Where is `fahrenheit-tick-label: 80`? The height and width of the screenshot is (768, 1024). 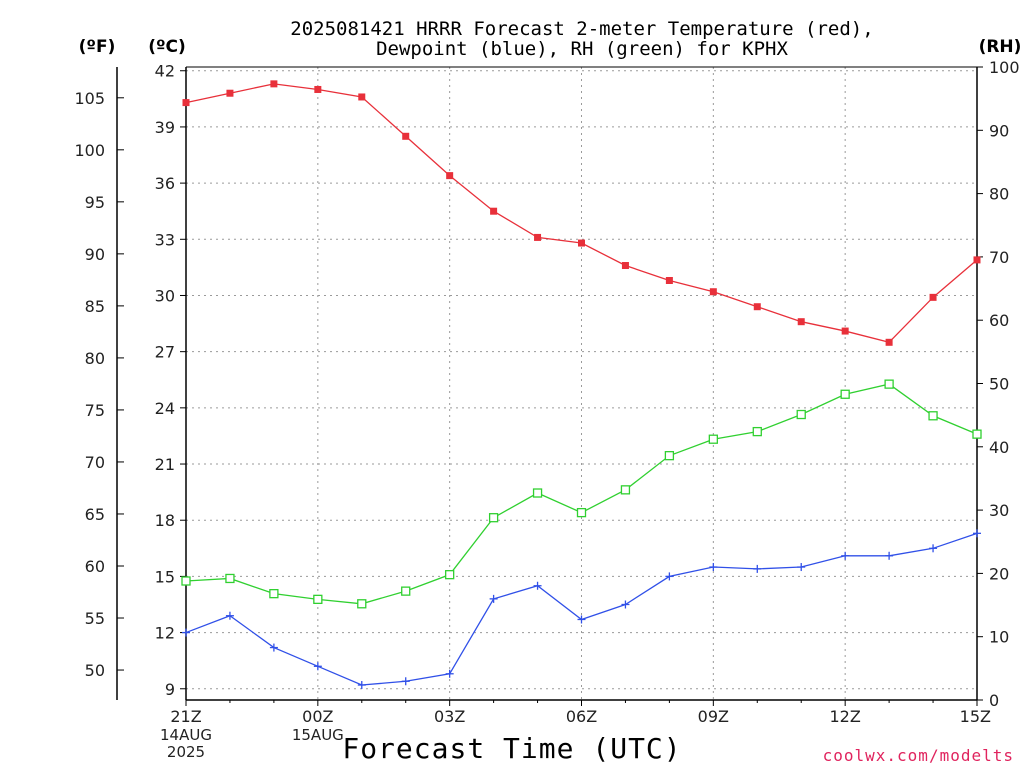
fahrenheit-tick-label: 80 is located at coordinates (95, 358).